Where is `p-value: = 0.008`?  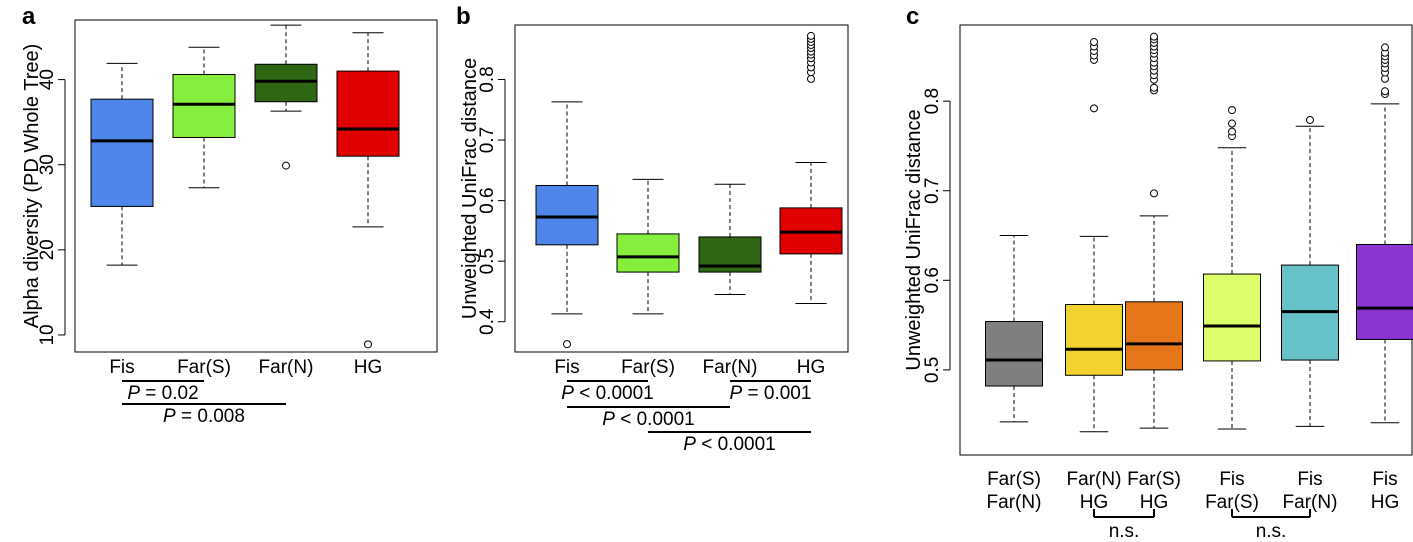
p-value: = 0.008 is located at coordinates (210, 416).